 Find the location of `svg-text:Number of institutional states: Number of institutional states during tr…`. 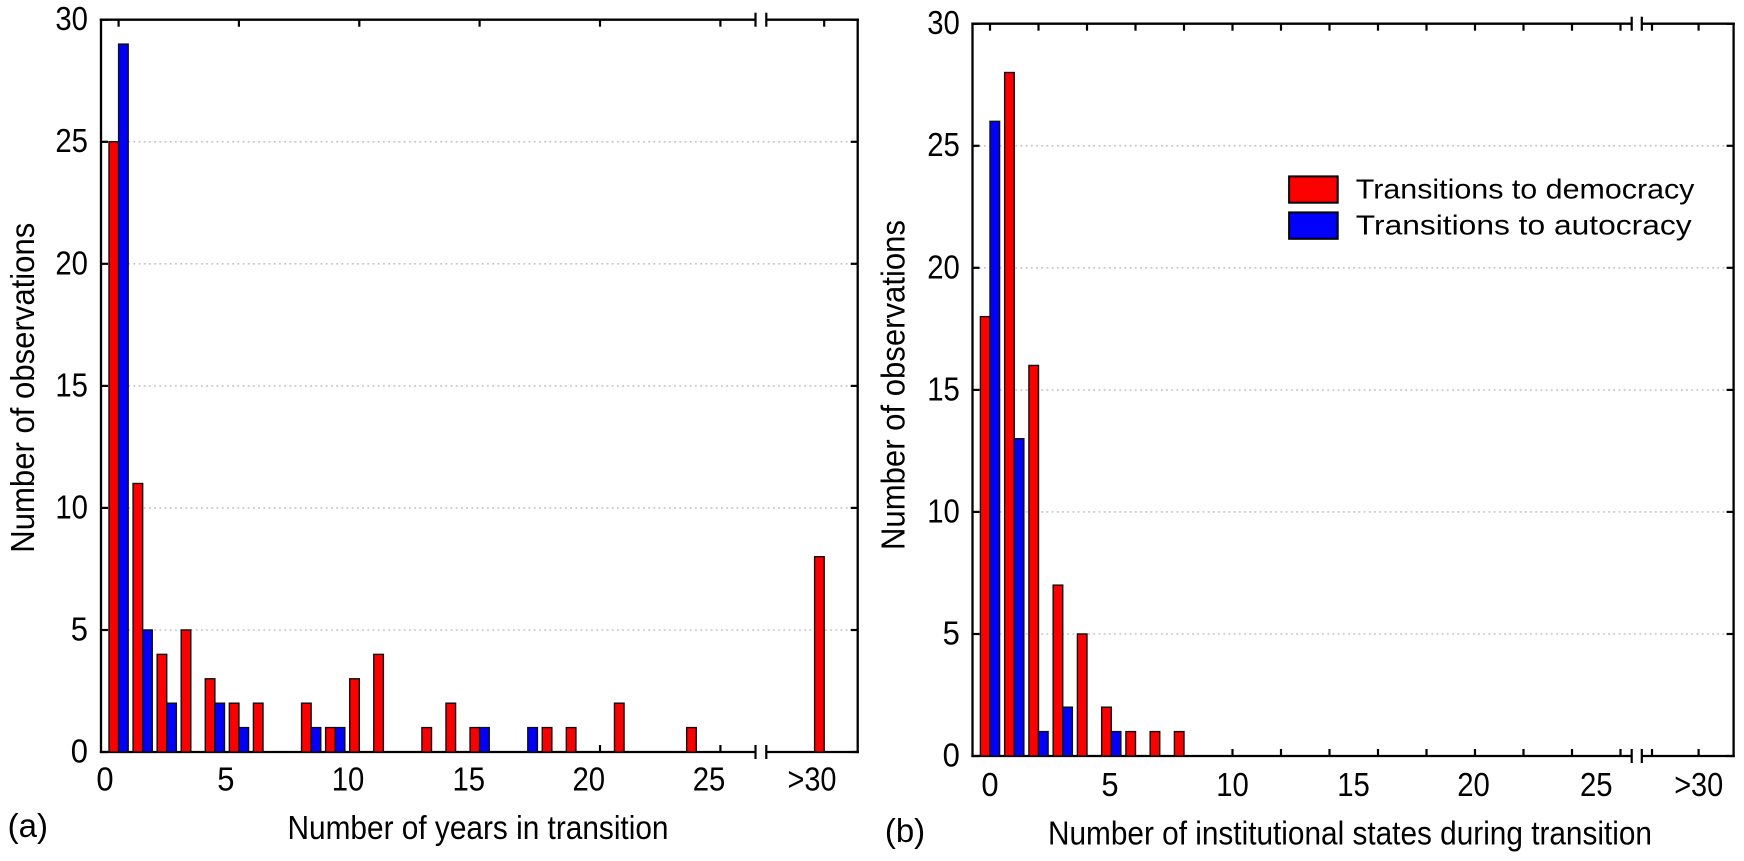

svg-text:Number of institutional states: Number of institutional states during tr… is located at coordinates (1350, 832).